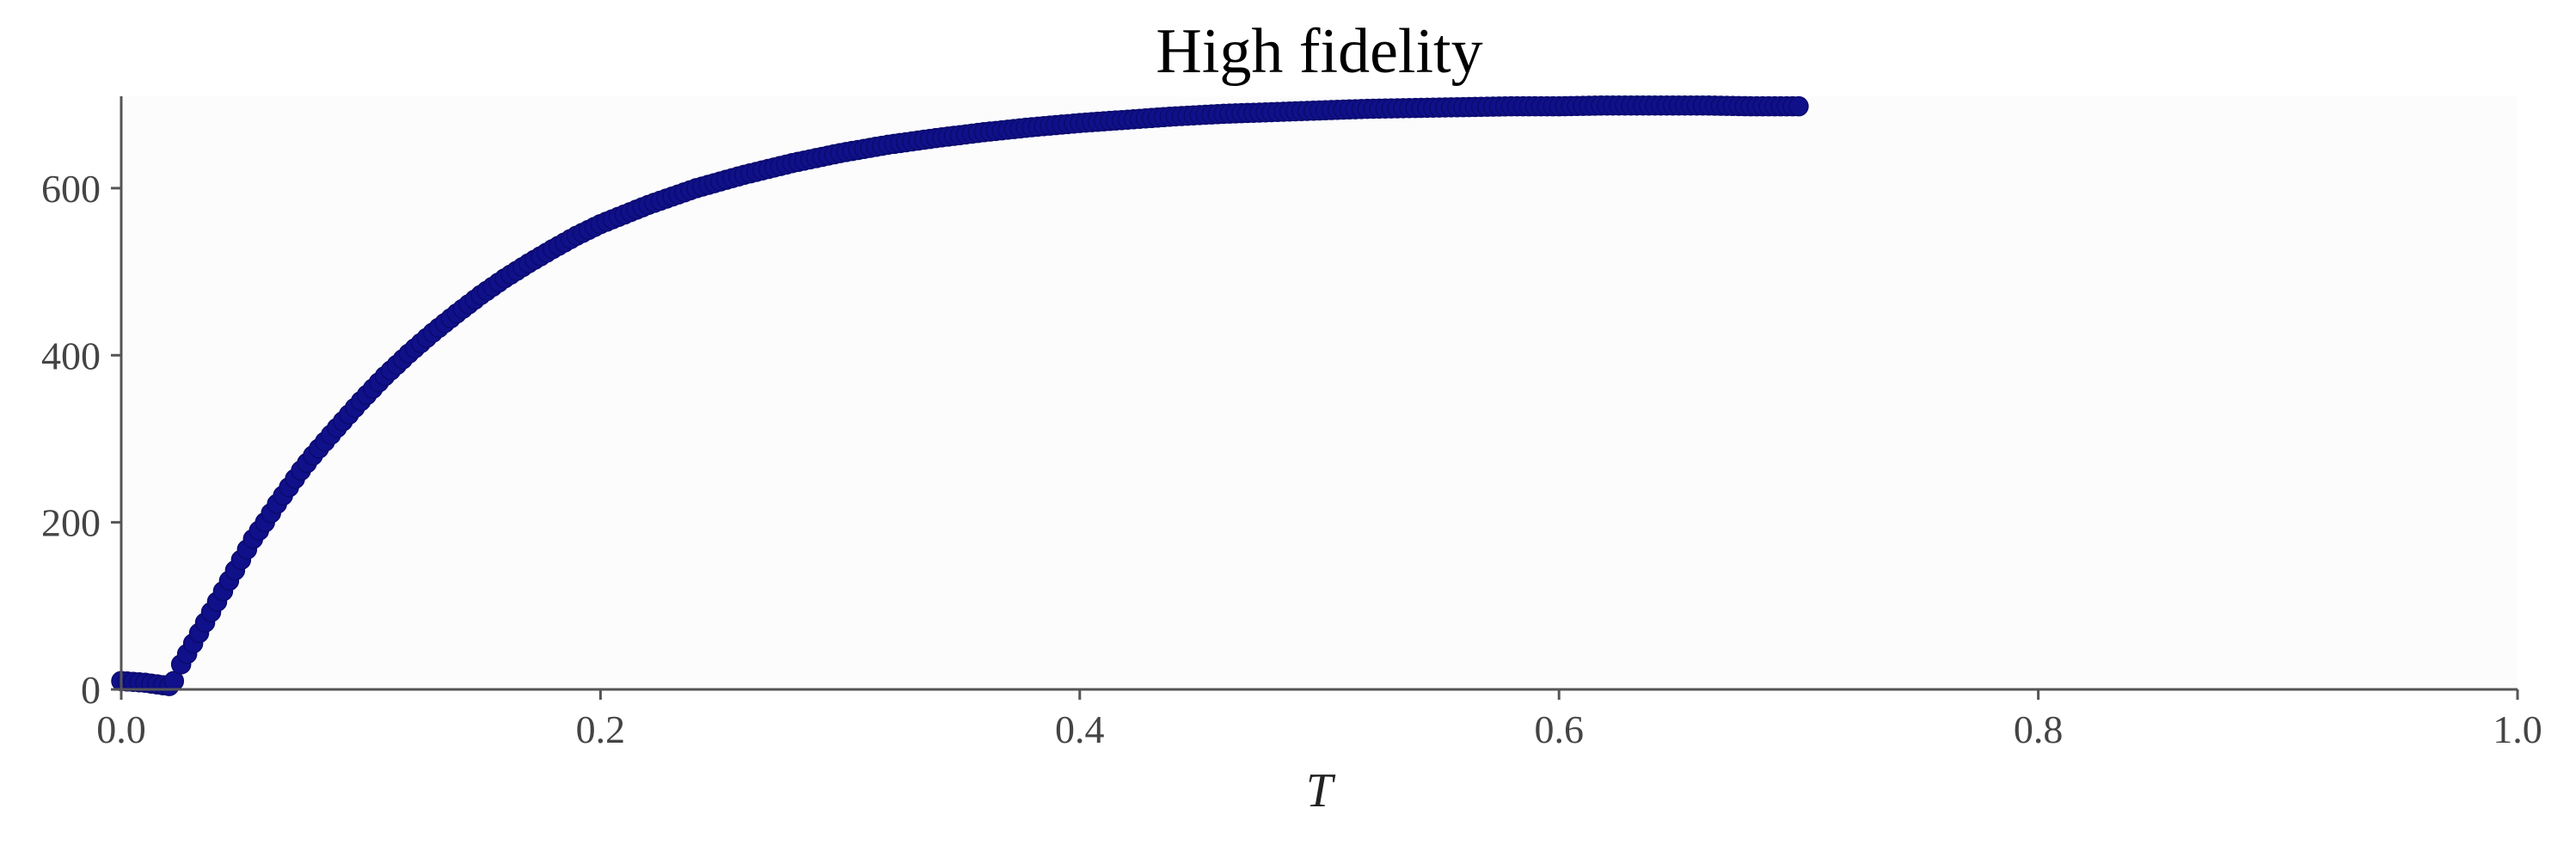 Image resolution: width=2576 pixels, height=845 pixels. I want to click on x-tick-label: 0.6, so click(1559, 729).